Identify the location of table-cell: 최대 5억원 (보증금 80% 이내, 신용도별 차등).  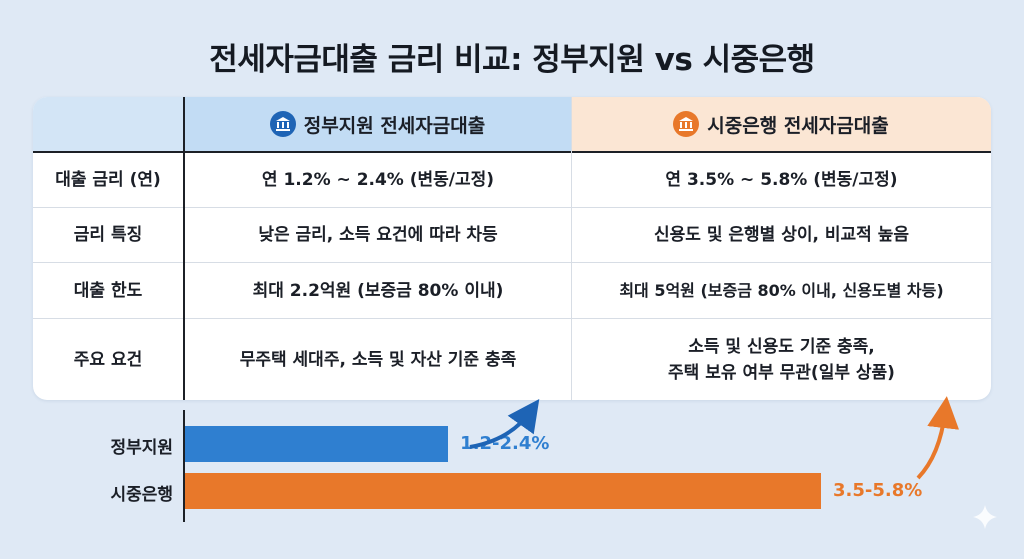
(781, 290).